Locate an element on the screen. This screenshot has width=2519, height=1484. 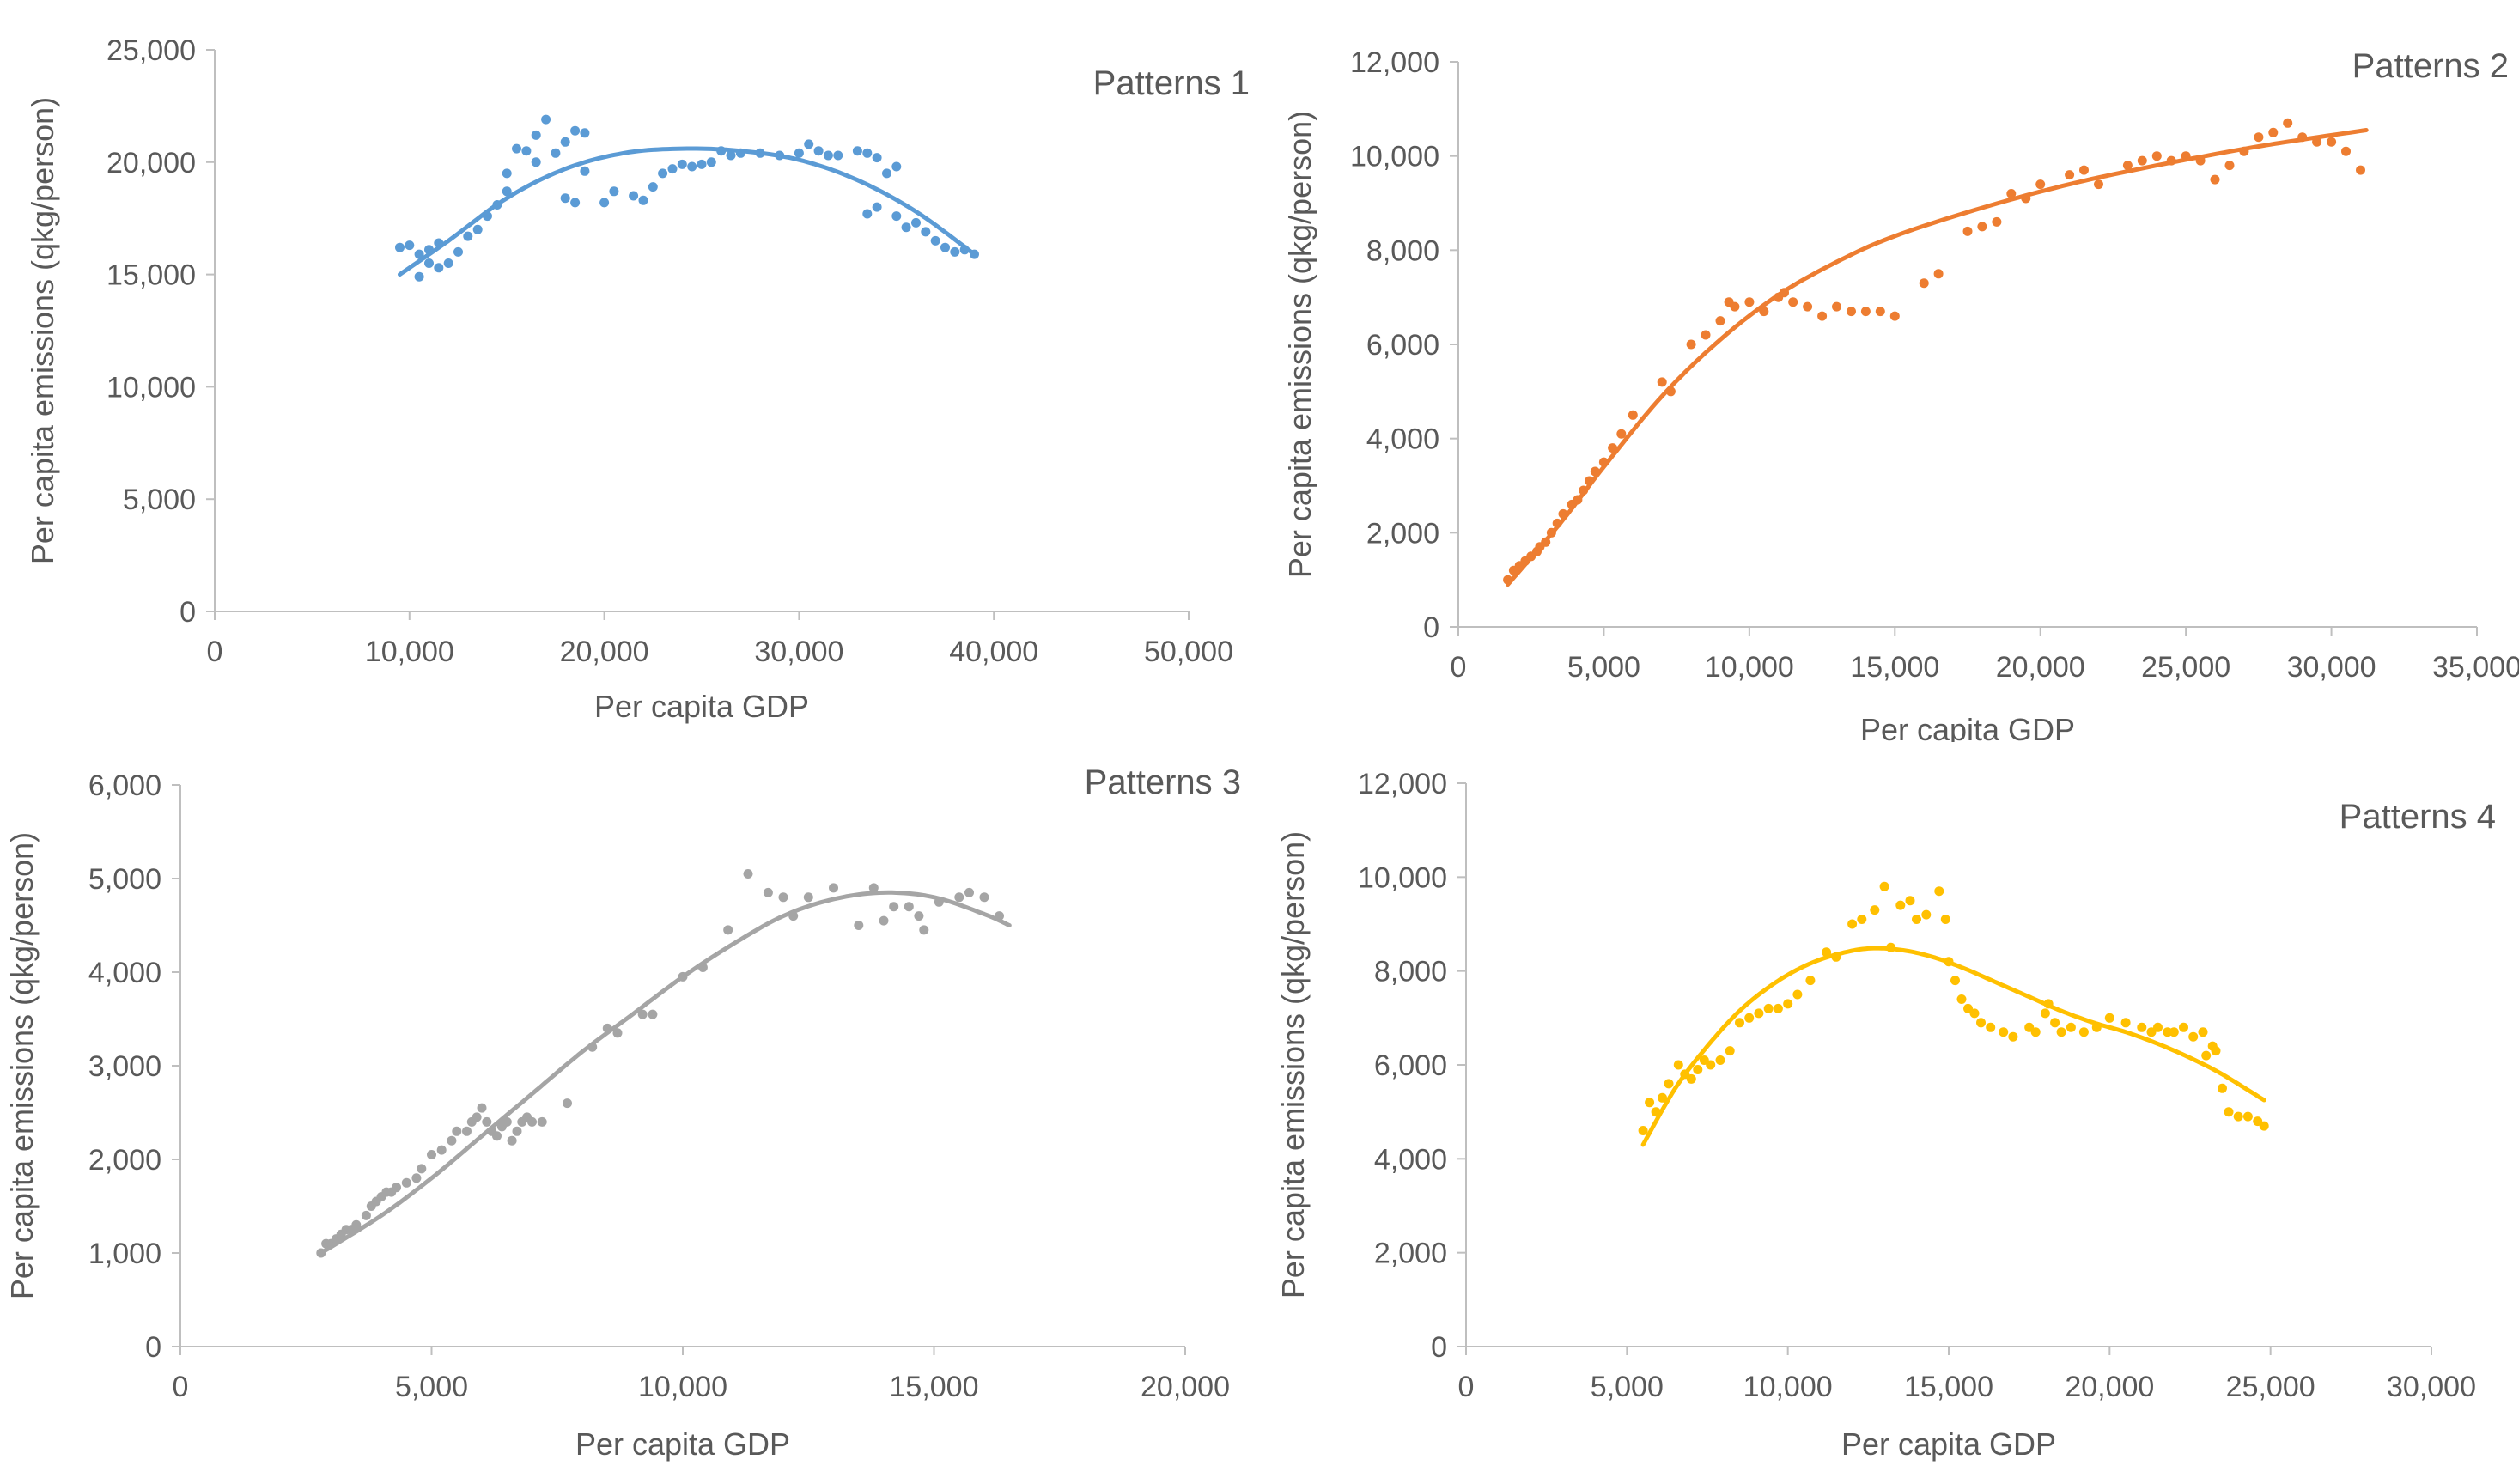
x-tick-label: 15,000 is located at coordinates (935, 1387).